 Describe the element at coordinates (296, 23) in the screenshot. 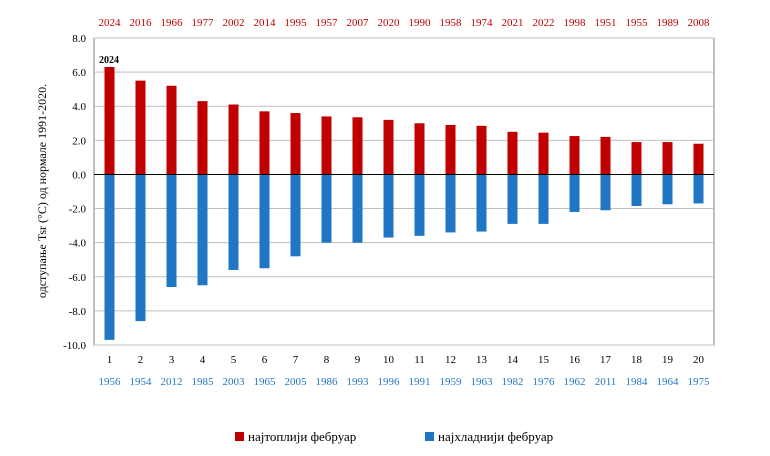

I see `warm-year-label: 1995` at that location.